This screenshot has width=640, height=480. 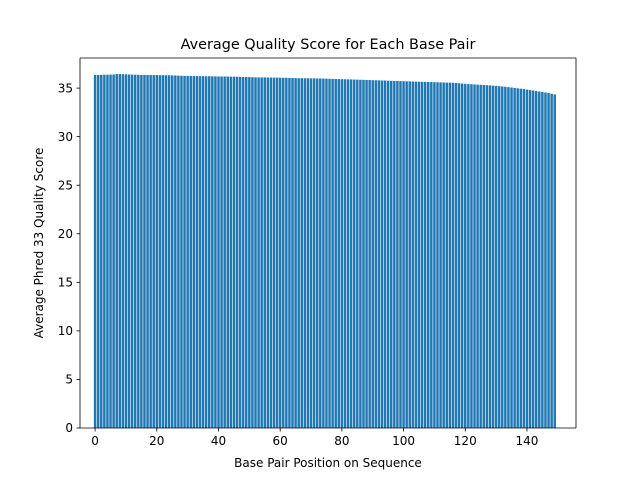 What do you see at coordinates (65, 283) in the screenshot?
I see `y-tick-label: 15` at bounding box center [65, 283].